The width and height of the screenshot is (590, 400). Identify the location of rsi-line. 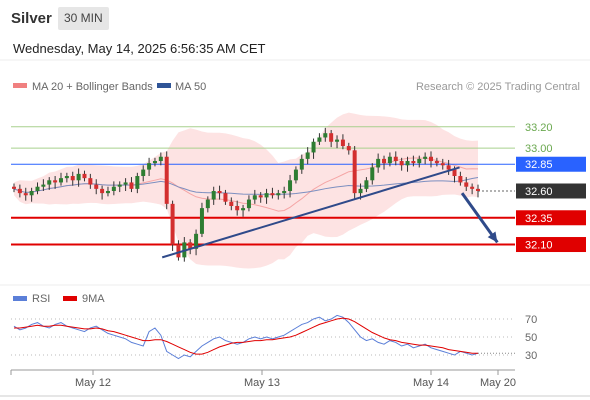
(246, 337).